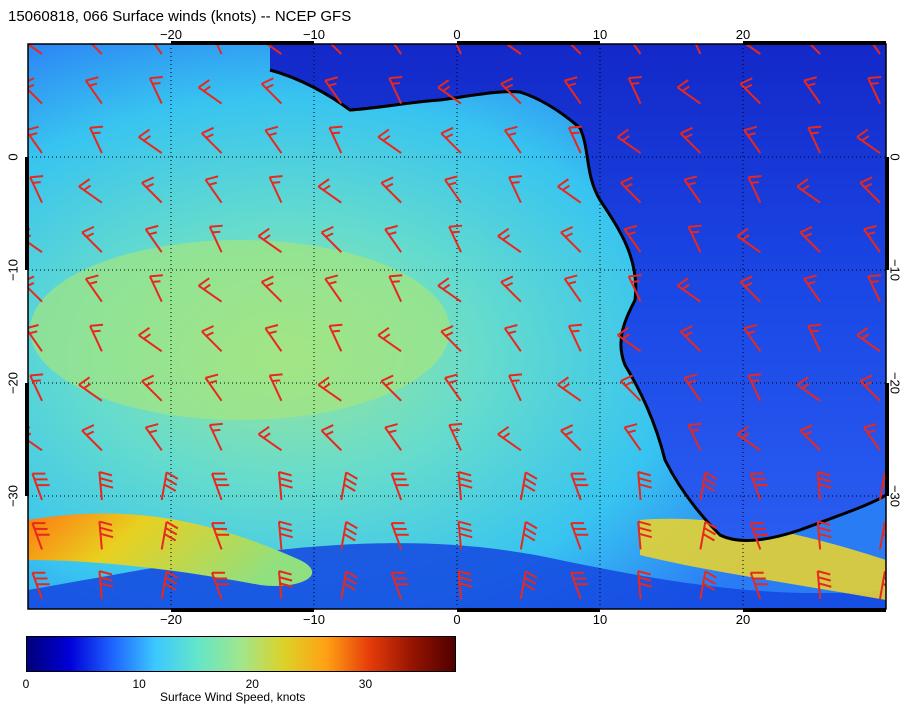 Image resolution: width=906 pixels, height=714 pixels. What do you see at coordinates (240, 330) in the screenshot?
I see `wind-max-region` at bounding box center [240, 330].